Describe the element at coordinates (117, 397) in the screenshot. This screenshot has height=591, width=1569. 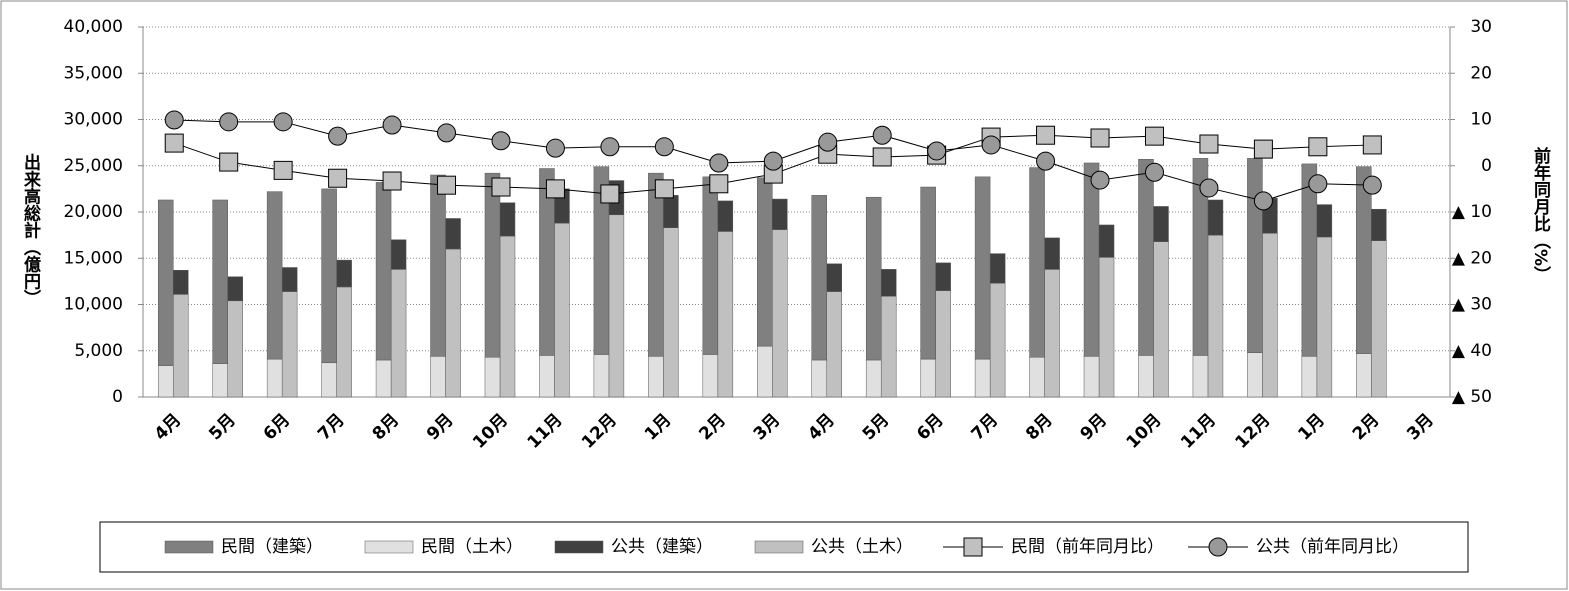
I see `y-tick-label: 0` at that location.